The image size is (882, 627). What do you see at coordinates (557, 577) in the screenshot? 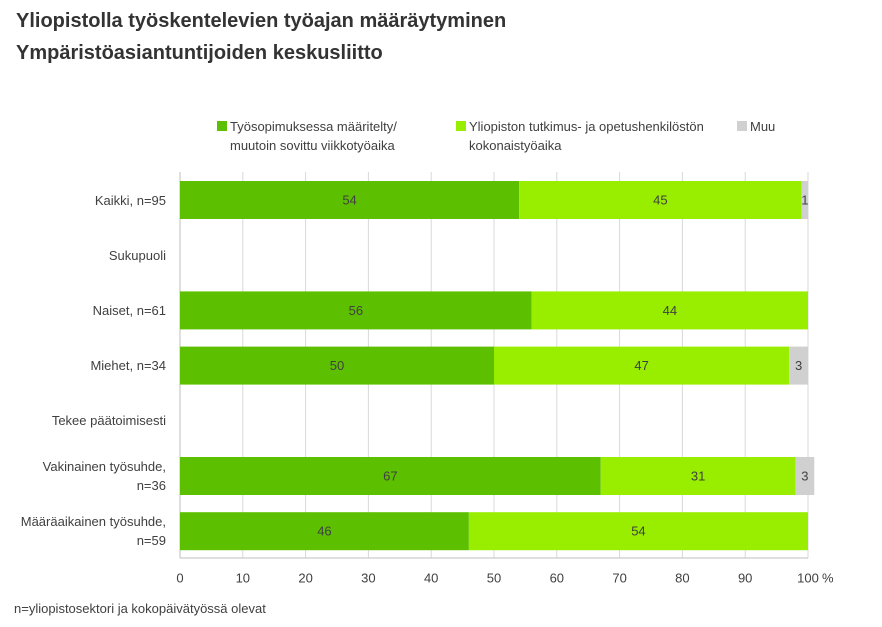
I see `x-tick-label: 60` at bounding box center [557, 577].